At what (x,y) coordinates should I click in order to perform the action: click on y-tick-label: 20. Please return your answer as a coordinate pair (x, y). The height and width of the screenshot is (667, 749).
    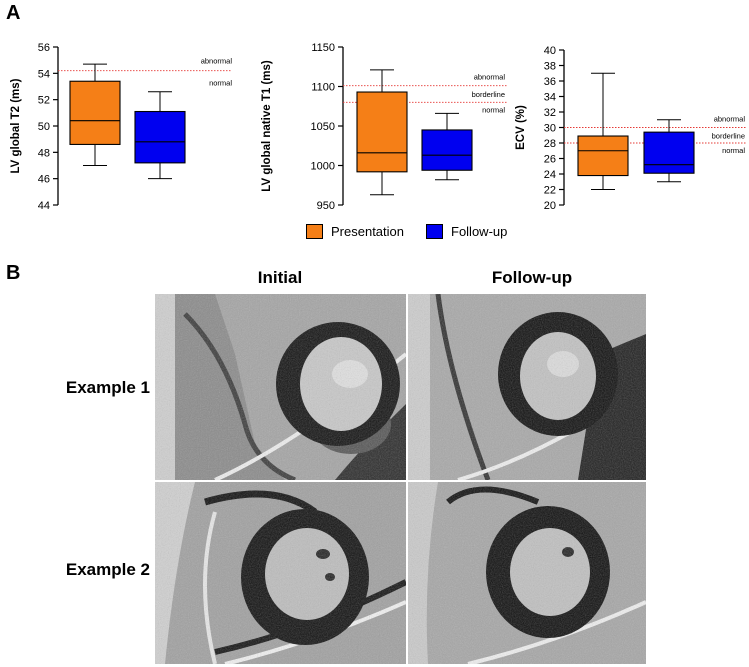
    Looking at the image, I should click on (550, 206).